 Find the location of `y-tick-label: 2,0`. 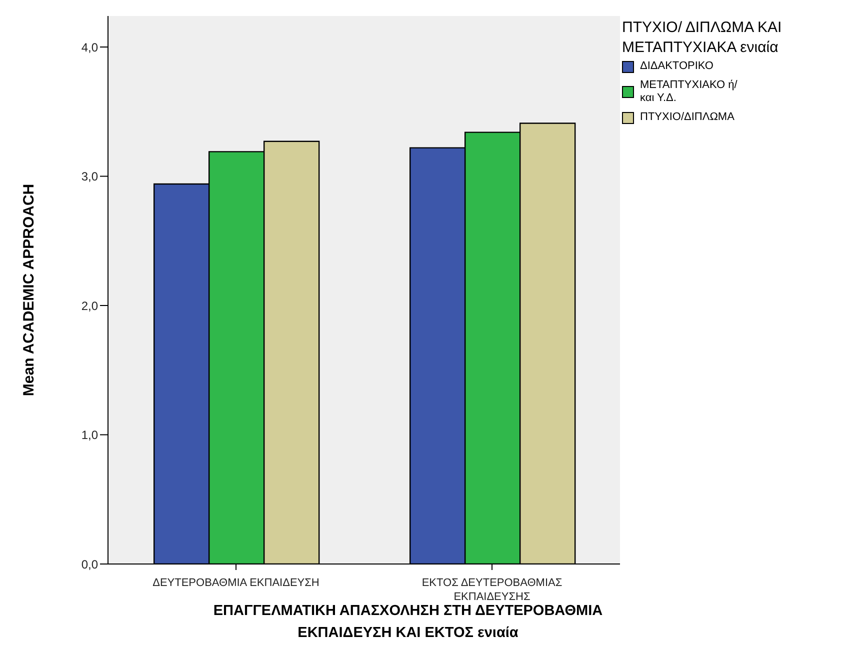

y-tick-label: 2,0 is located at coordinates (89, 305).